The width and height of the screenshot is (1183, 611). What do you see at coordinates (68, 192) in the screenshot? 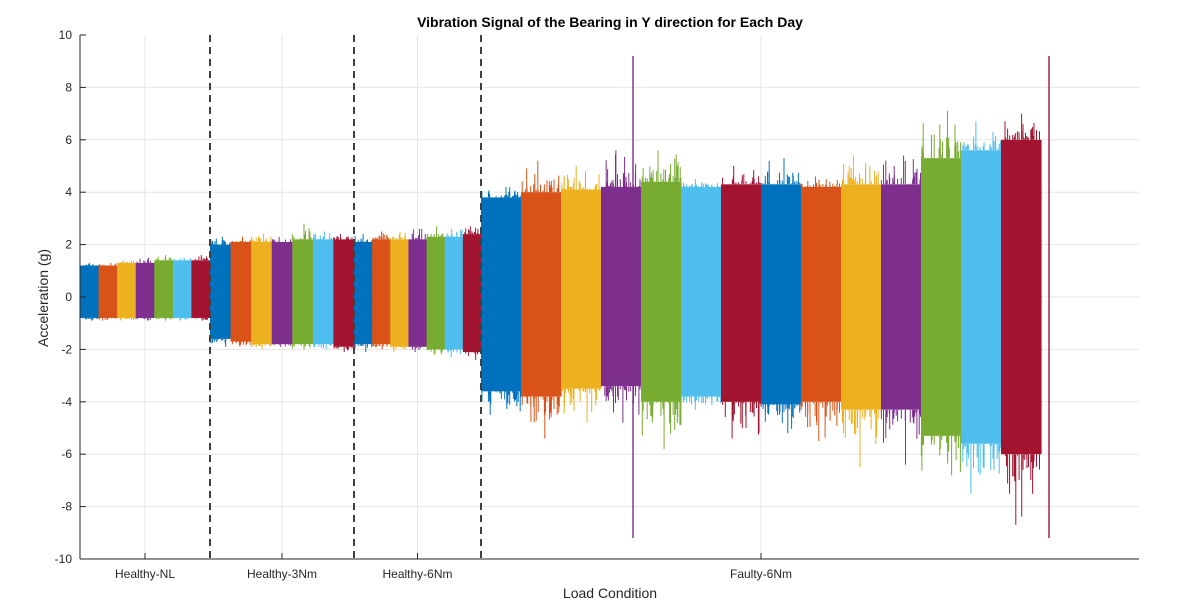
I see `y-tick-label: 4` at bounding box center [68, 192].